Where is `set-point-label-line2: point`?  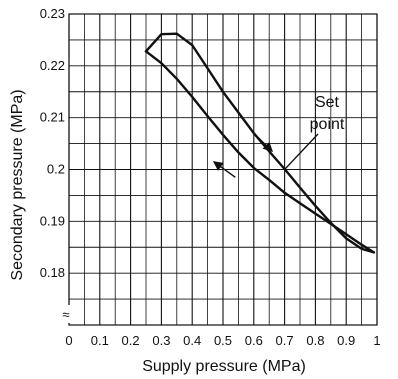 set-point-label-line2: point is located at coordinates (327, 124).